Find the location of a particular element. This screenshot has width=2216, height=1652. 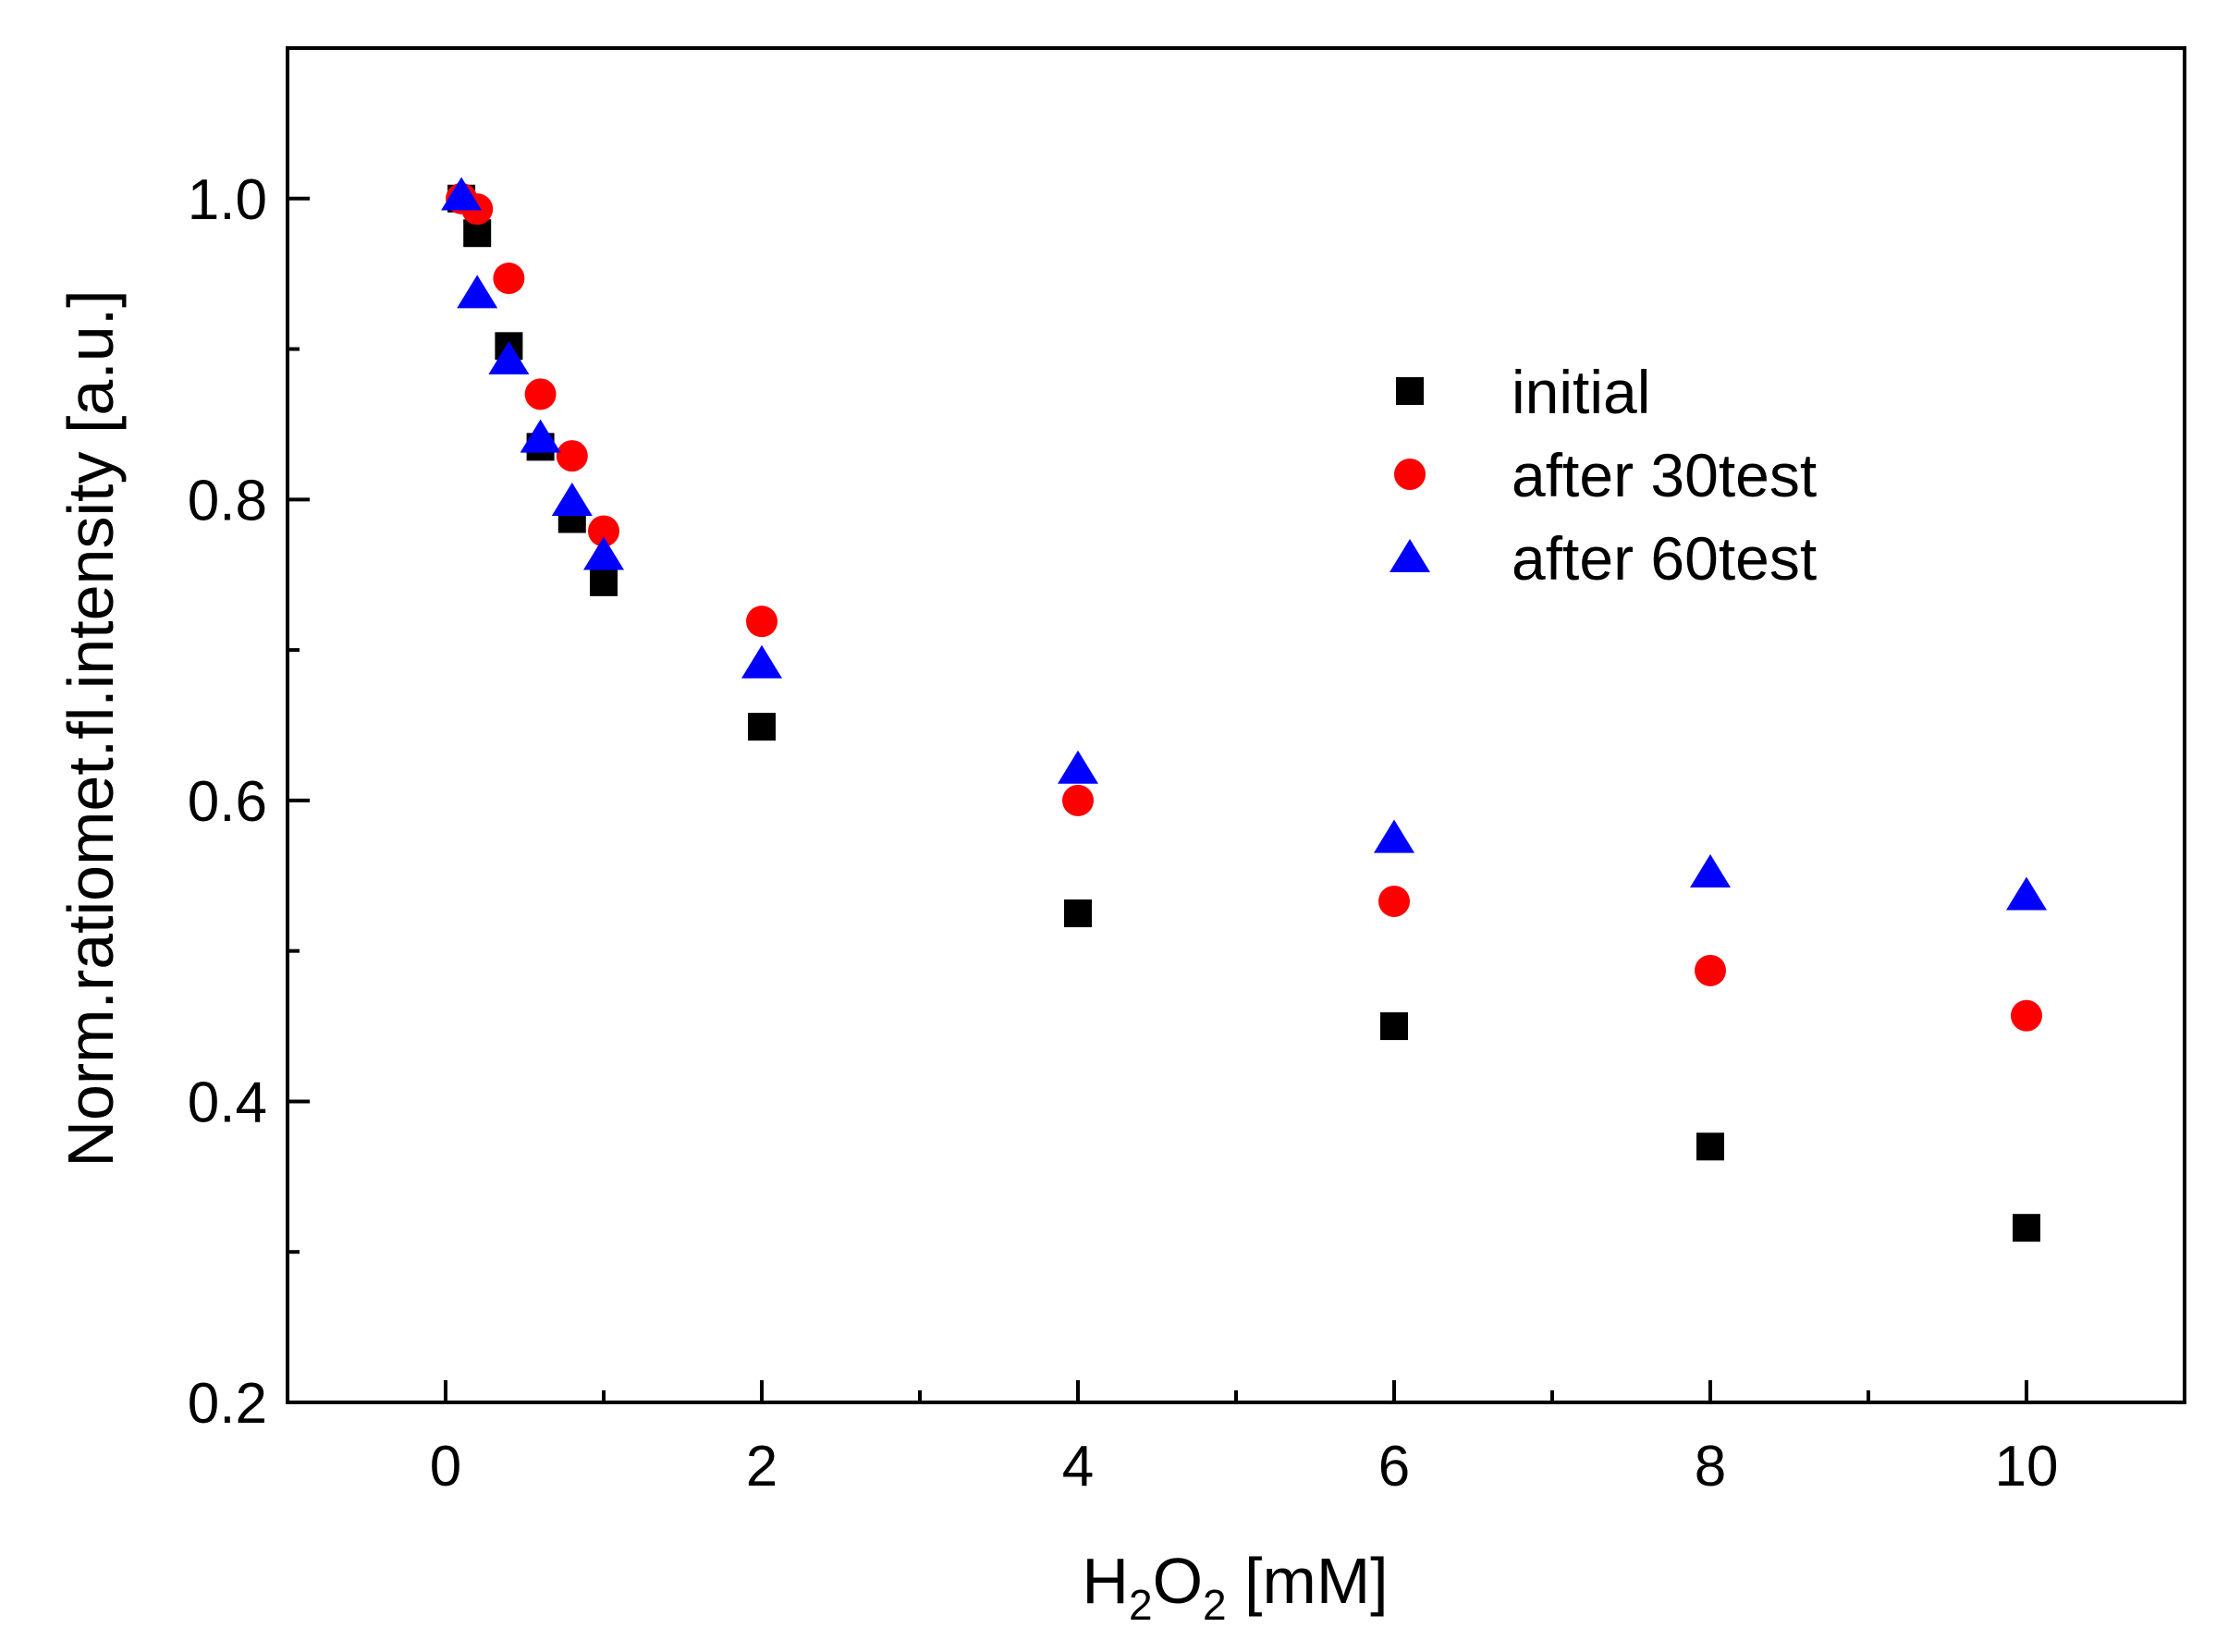

x-tick-label: 0 is located at coordinates (445, 1467).